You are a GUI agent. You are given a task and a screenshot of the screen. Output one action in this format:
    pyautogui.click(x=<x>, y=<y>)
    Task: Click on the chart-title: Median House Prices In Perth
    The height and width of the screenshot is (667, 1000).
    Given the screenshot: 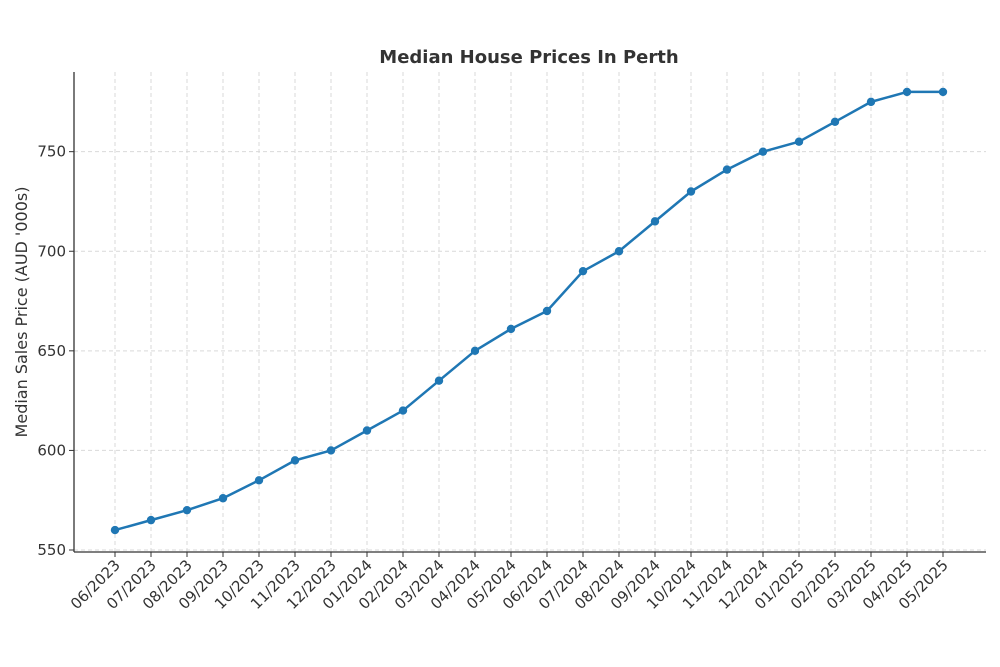 What is the action you would take?
    pyautogui.click(x=528, y=57)
    